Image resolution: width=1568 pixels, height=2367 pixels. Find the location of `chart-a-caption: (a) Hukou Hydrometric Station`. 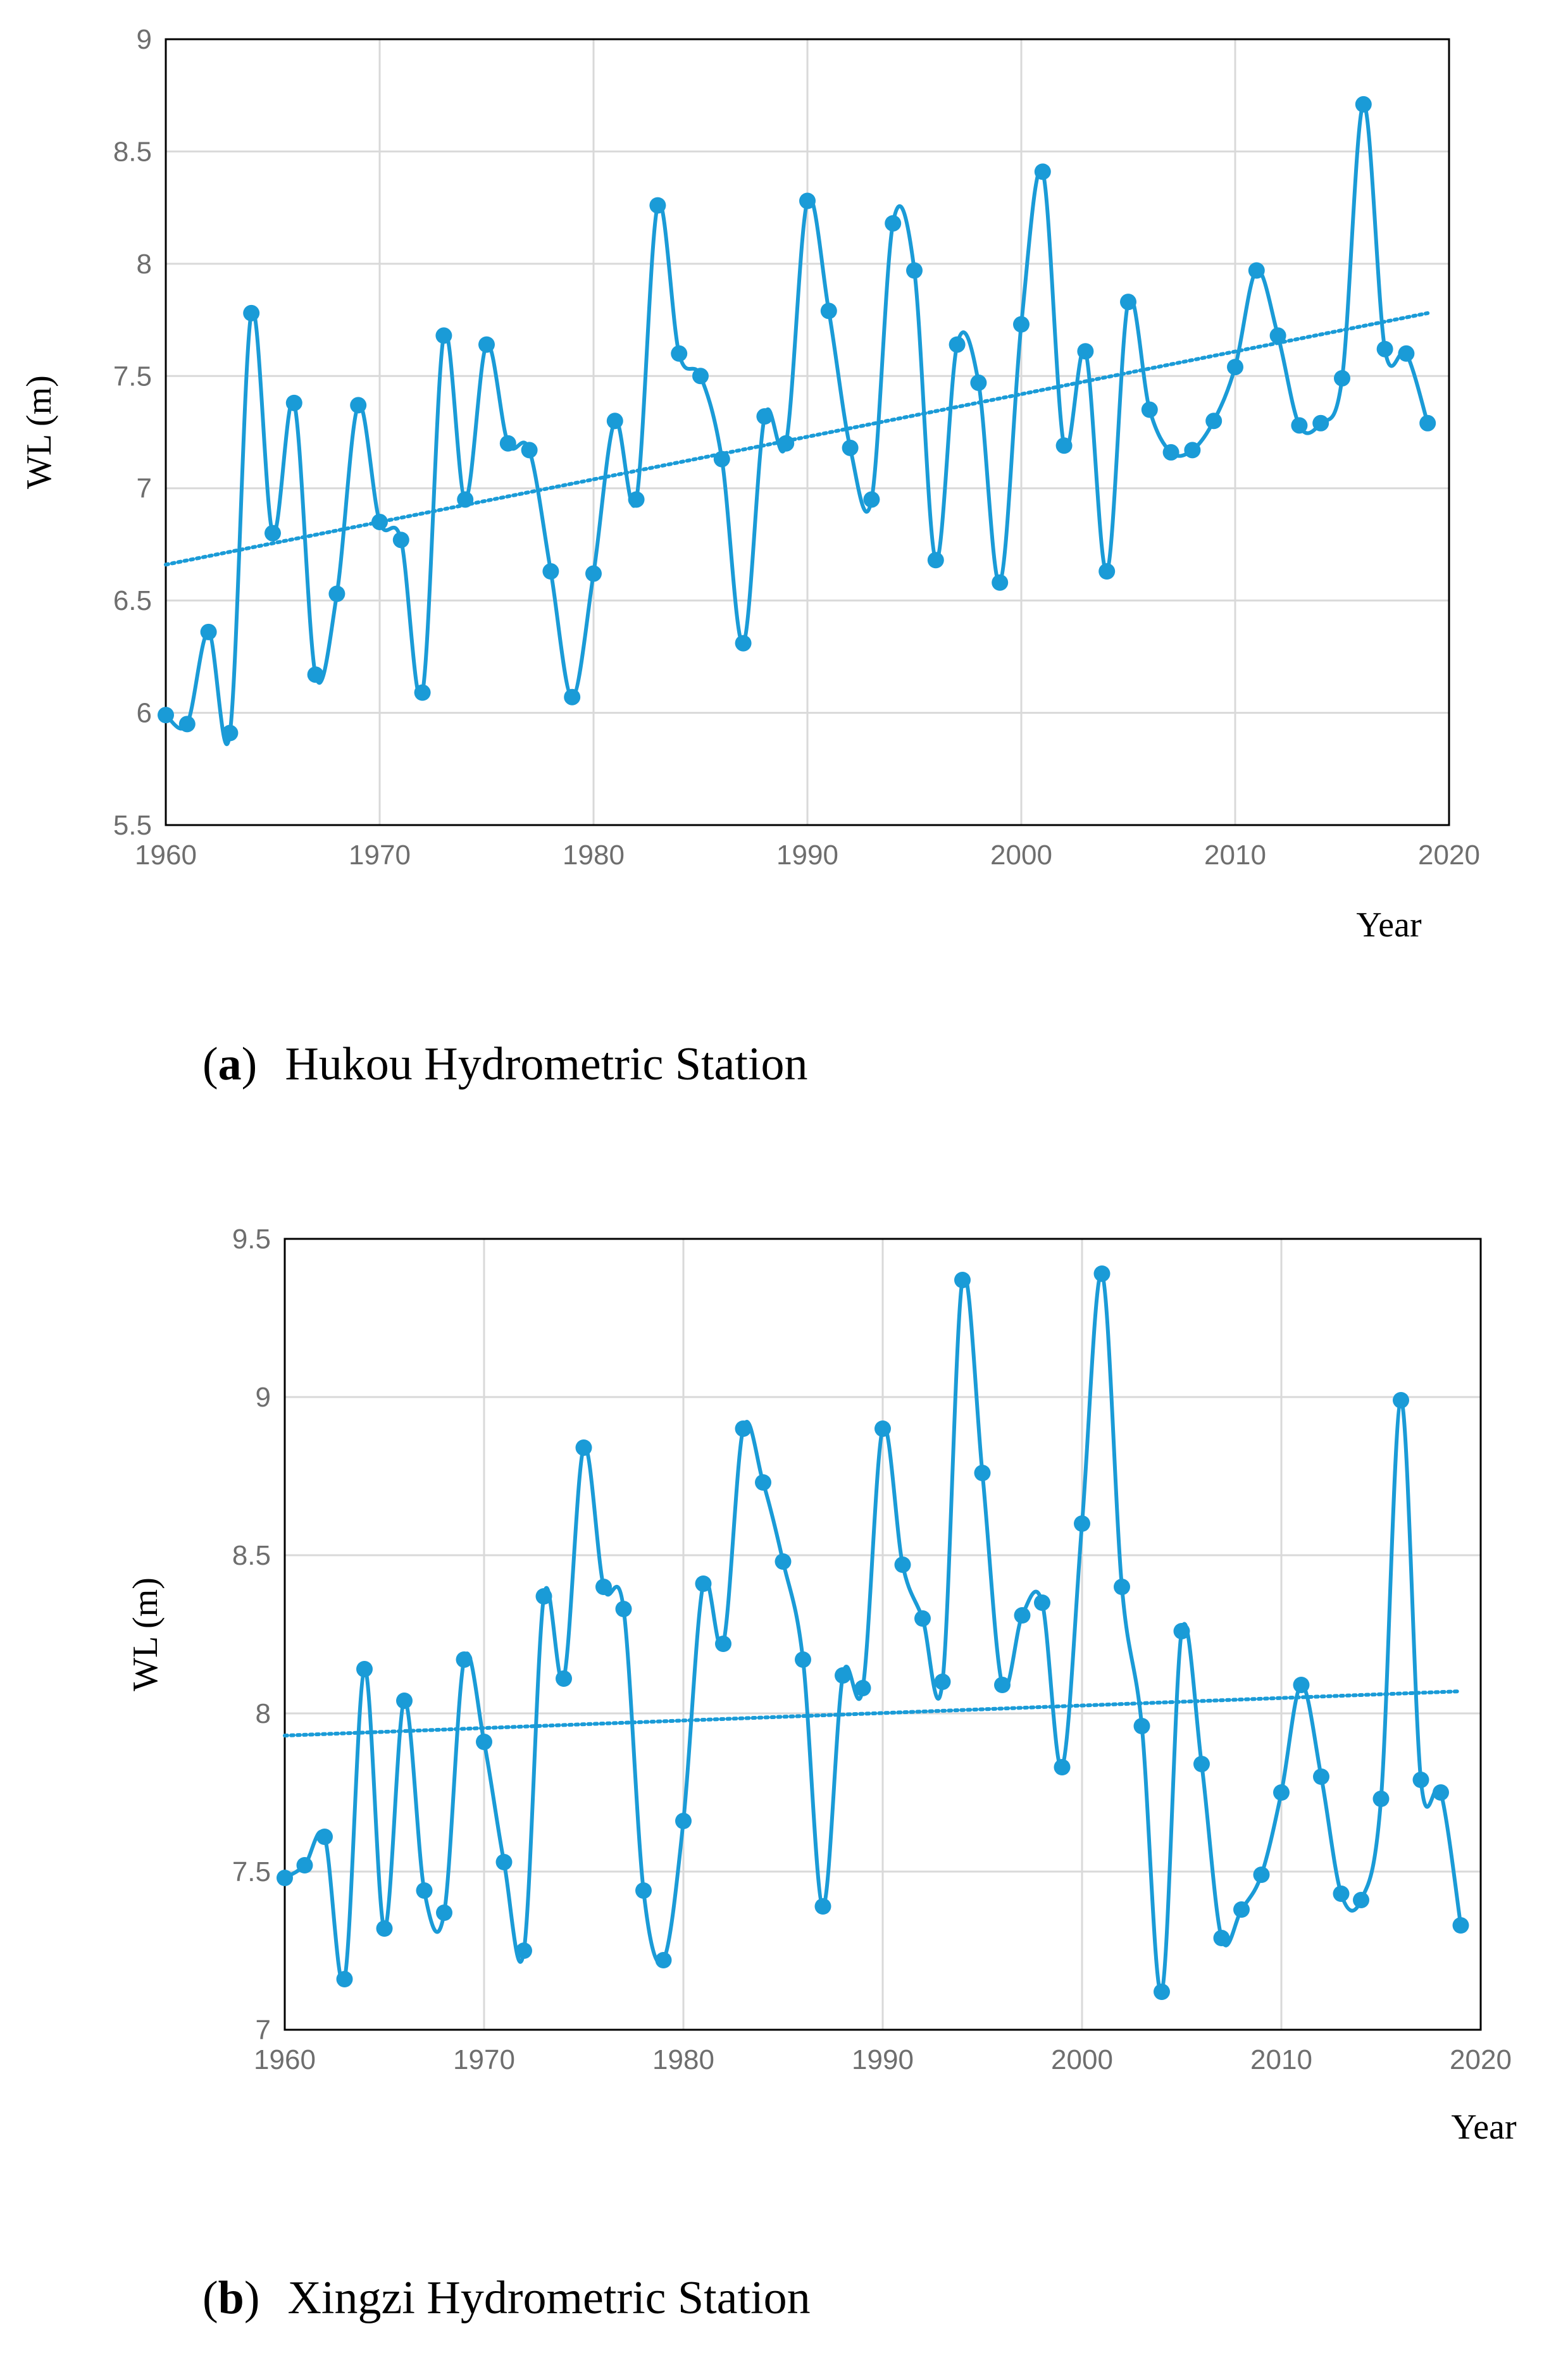

chart-a-caption: (a) Hukou Hydrometric Station is located at coordinates (505, 1064).